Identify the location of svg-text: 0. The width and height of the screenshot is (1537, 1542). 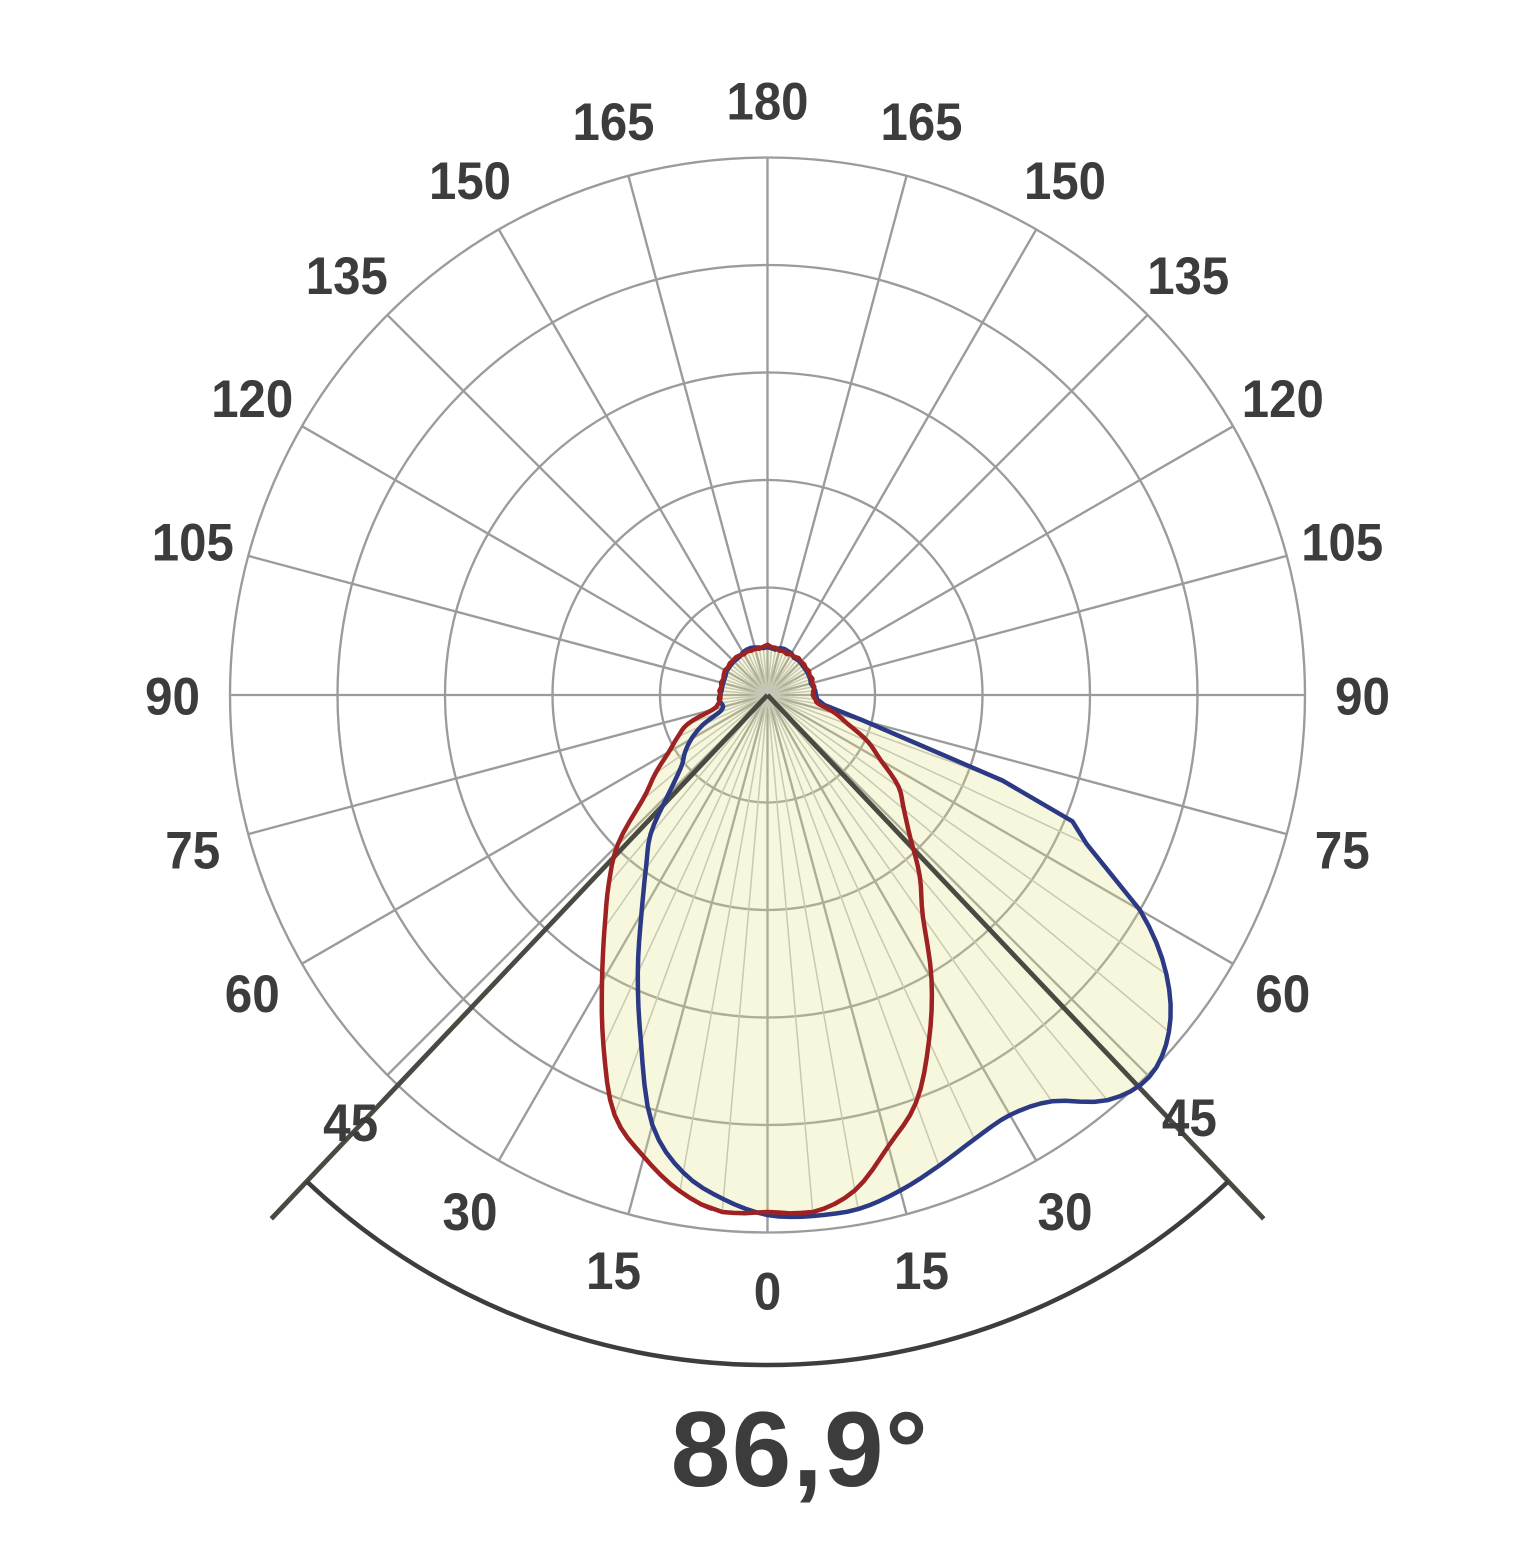
(768, 1292).